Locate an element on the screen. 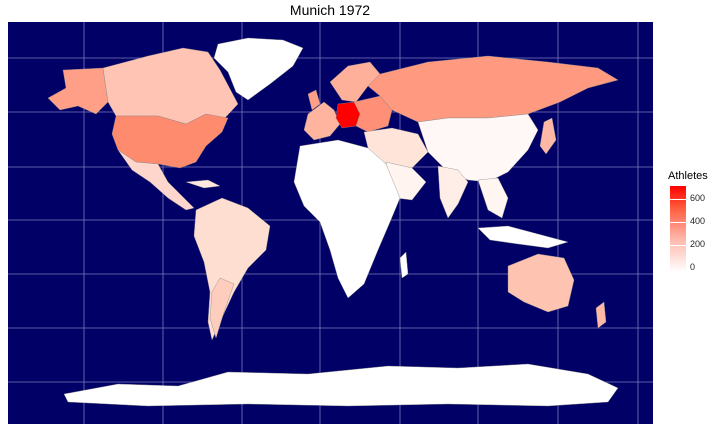 This screenshot has height=432, width=720. southeast-asia is located at coordinates (493, 198).